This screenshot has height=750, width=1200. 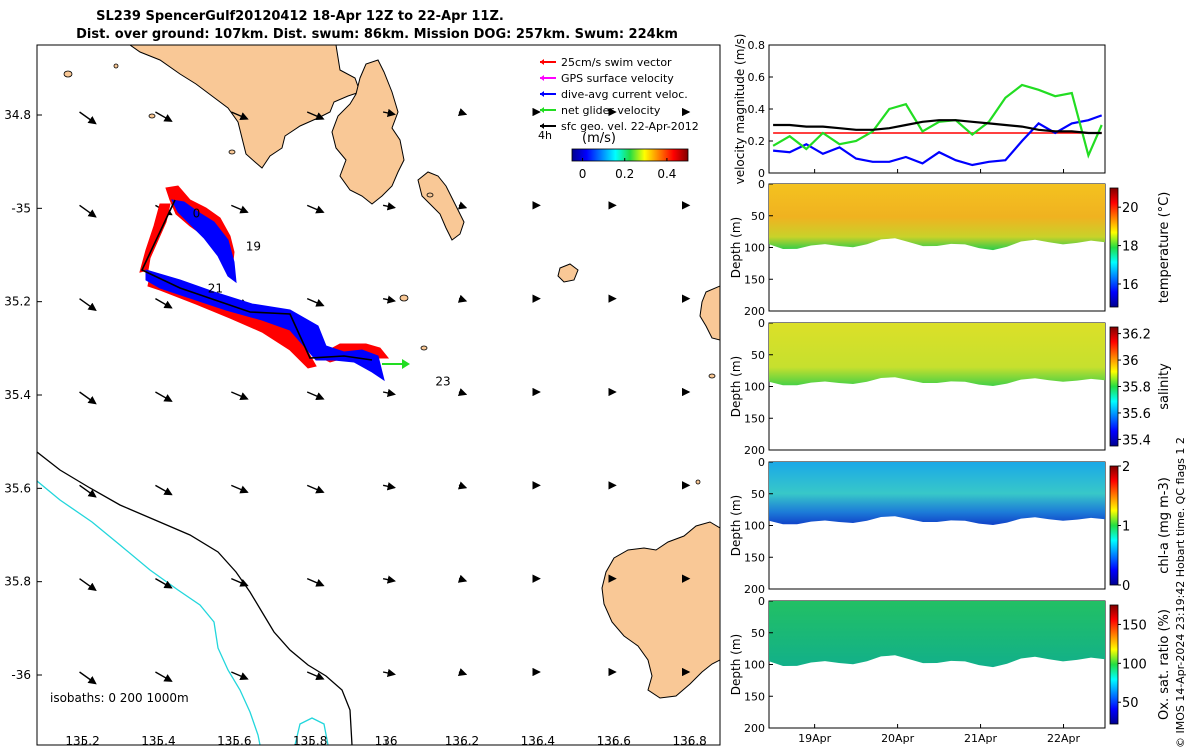 What do you see at coordinates (256, 280) in the screenshot?
I see `track-line` at bounding box center [256, 280].